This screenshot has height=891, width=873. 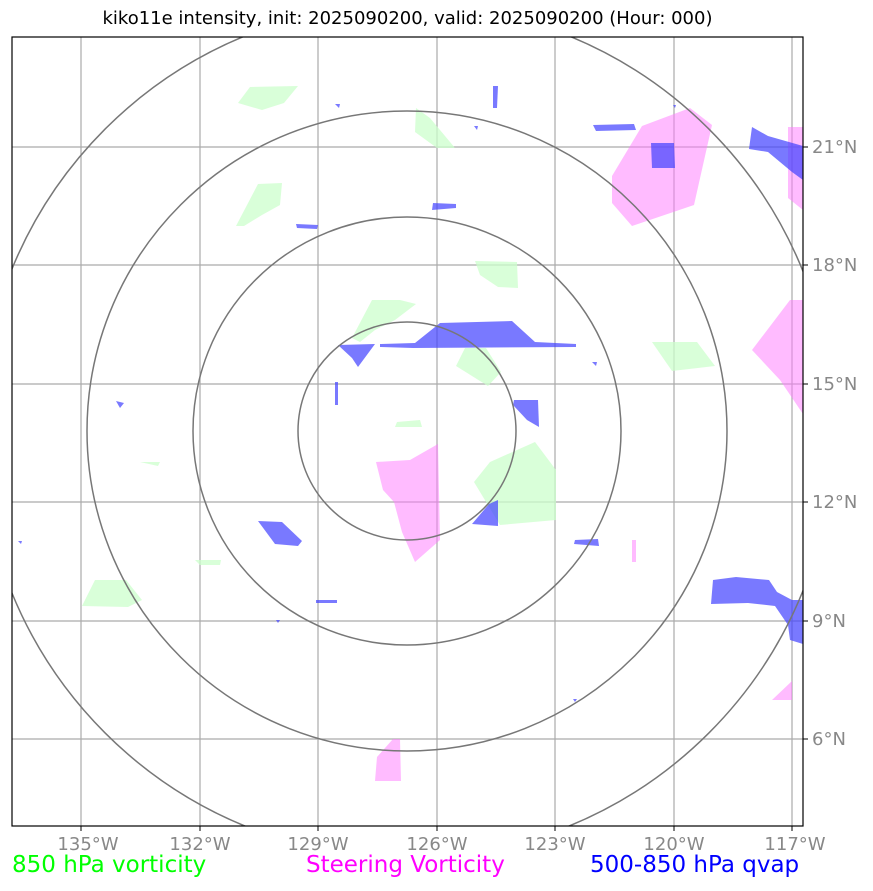 I want to click on lat-label: 9°N, so click(x=829, y=621).